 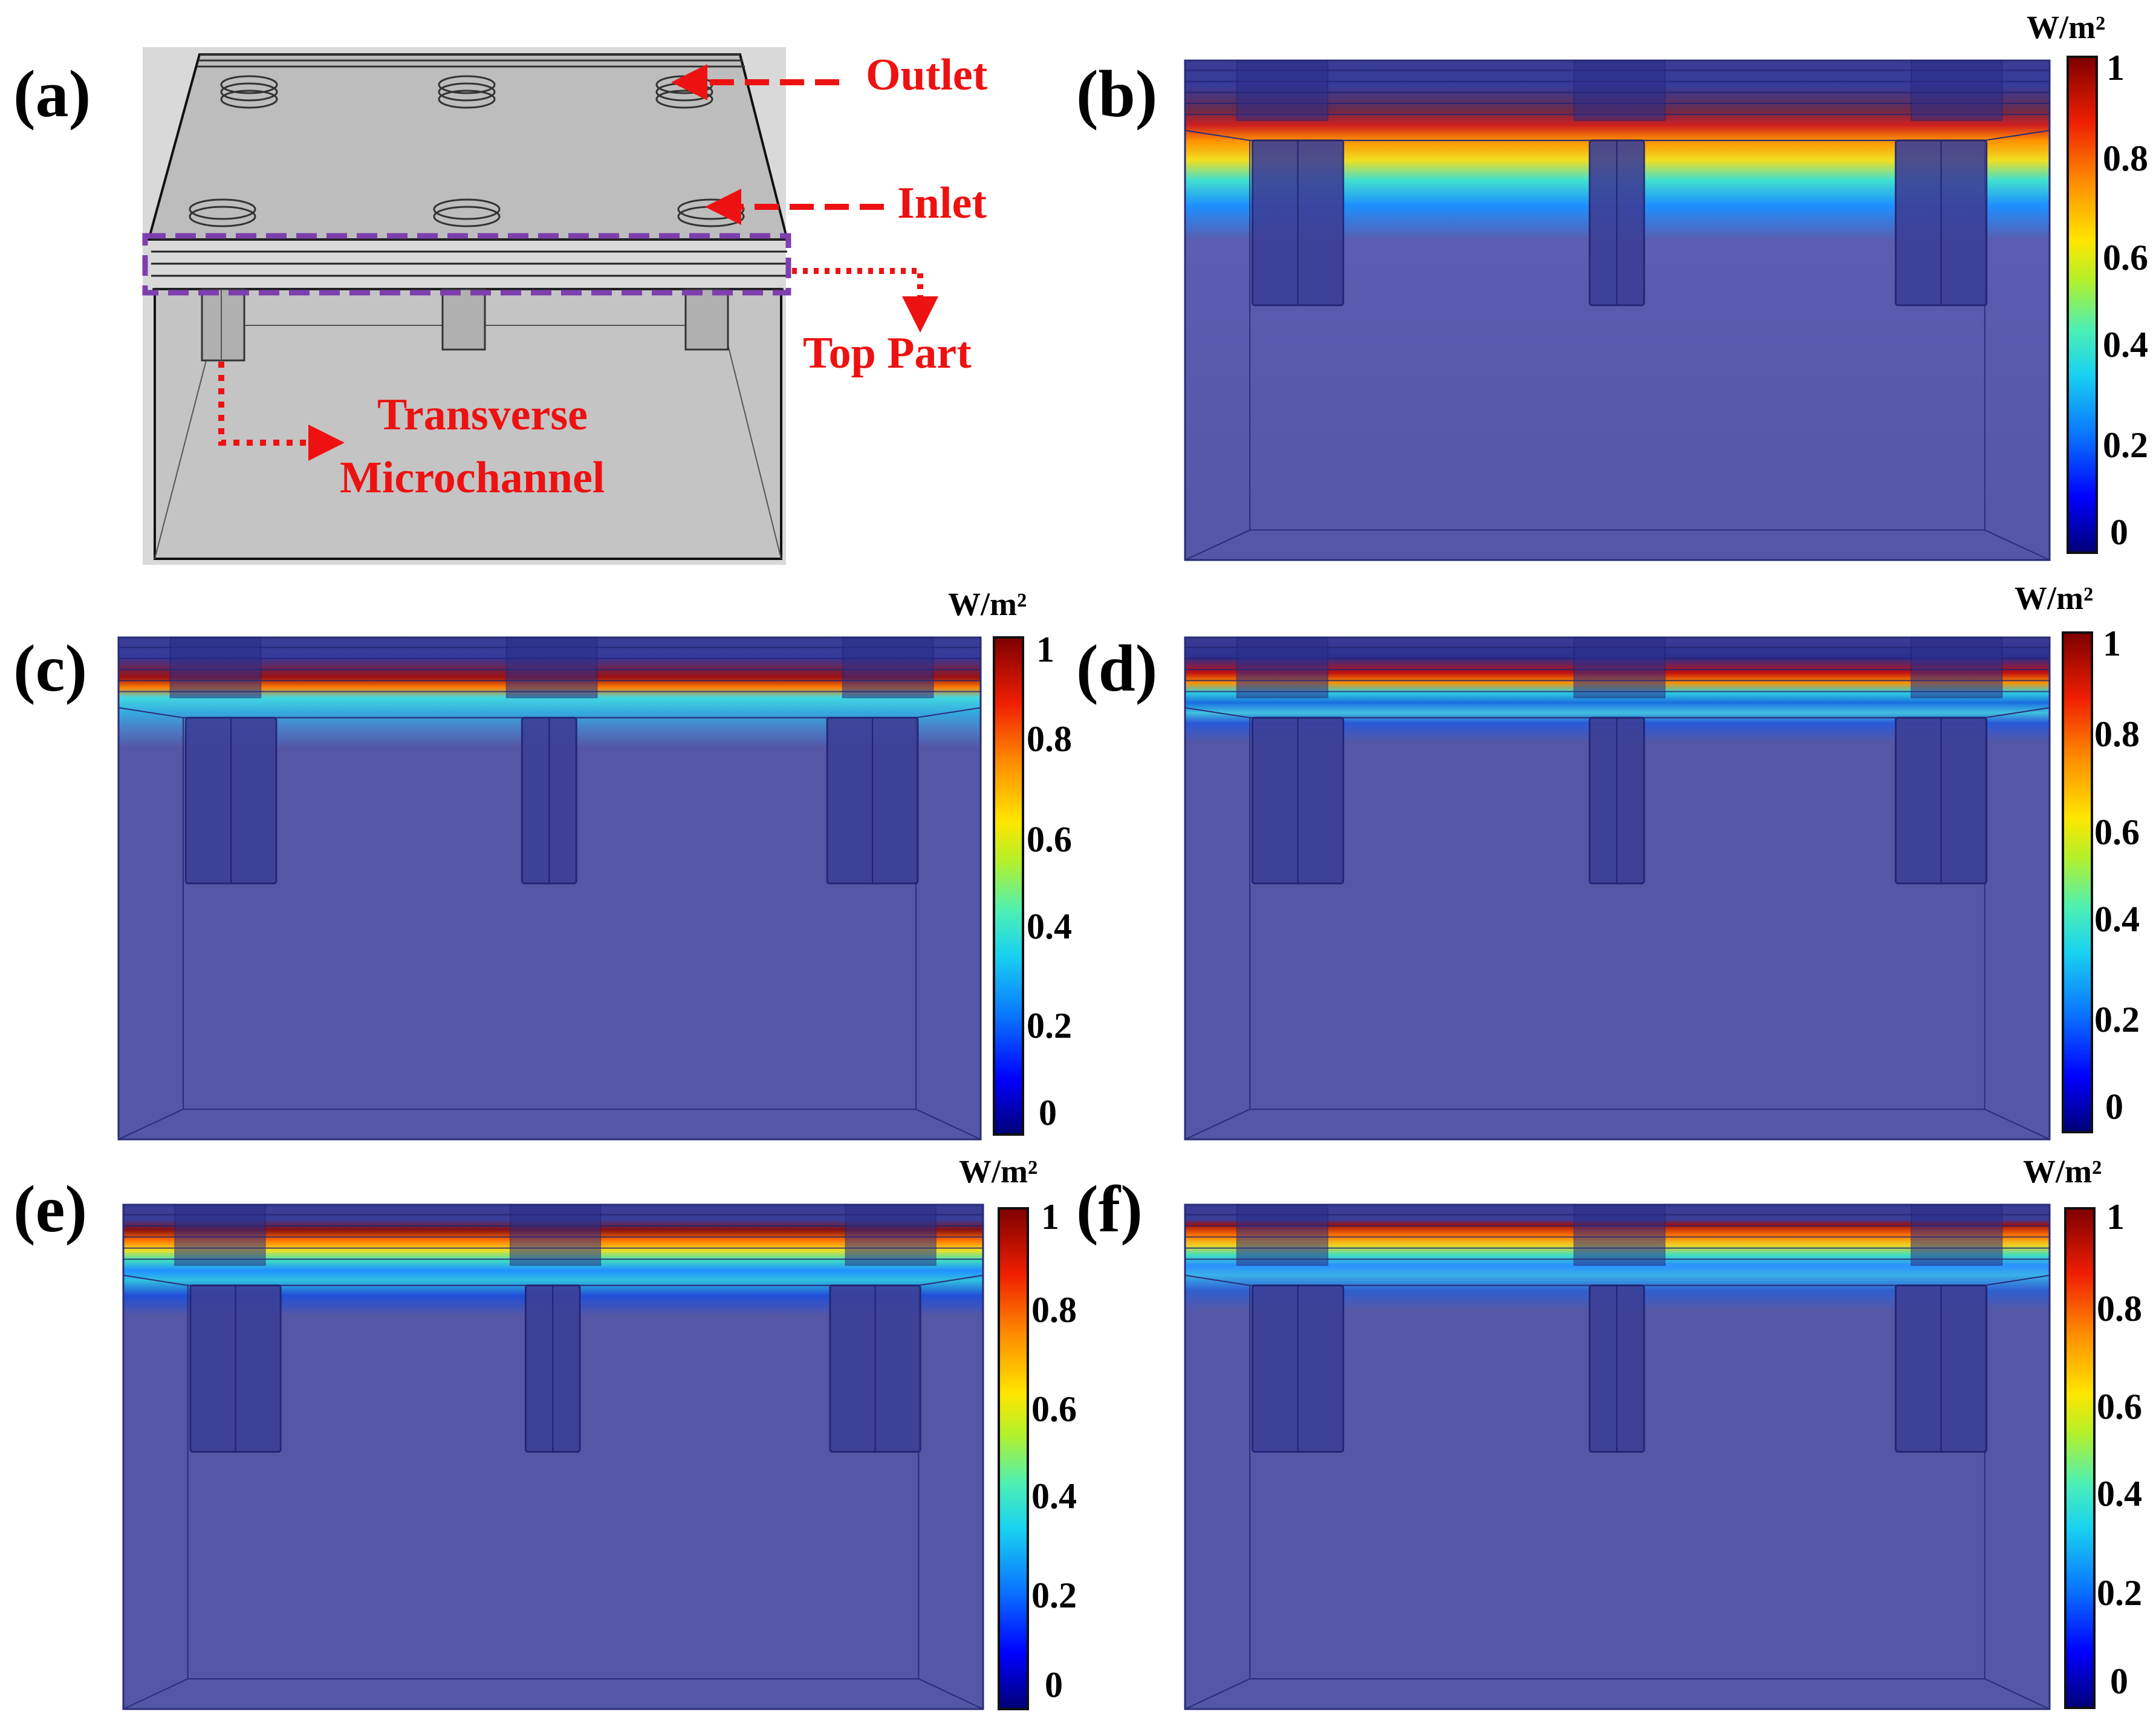 What do you see at coordinates (2112, 643) in the screenshot?
I see `colorbar-d-tick-1: 1` at bounding box center [2112, 643].